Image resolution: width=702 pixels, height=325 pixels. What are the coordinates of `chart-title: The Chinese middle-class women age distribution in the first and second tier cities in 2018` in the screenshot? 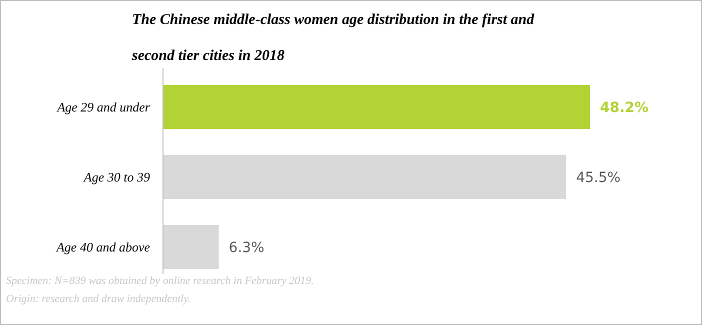 It's located at (333, 38).